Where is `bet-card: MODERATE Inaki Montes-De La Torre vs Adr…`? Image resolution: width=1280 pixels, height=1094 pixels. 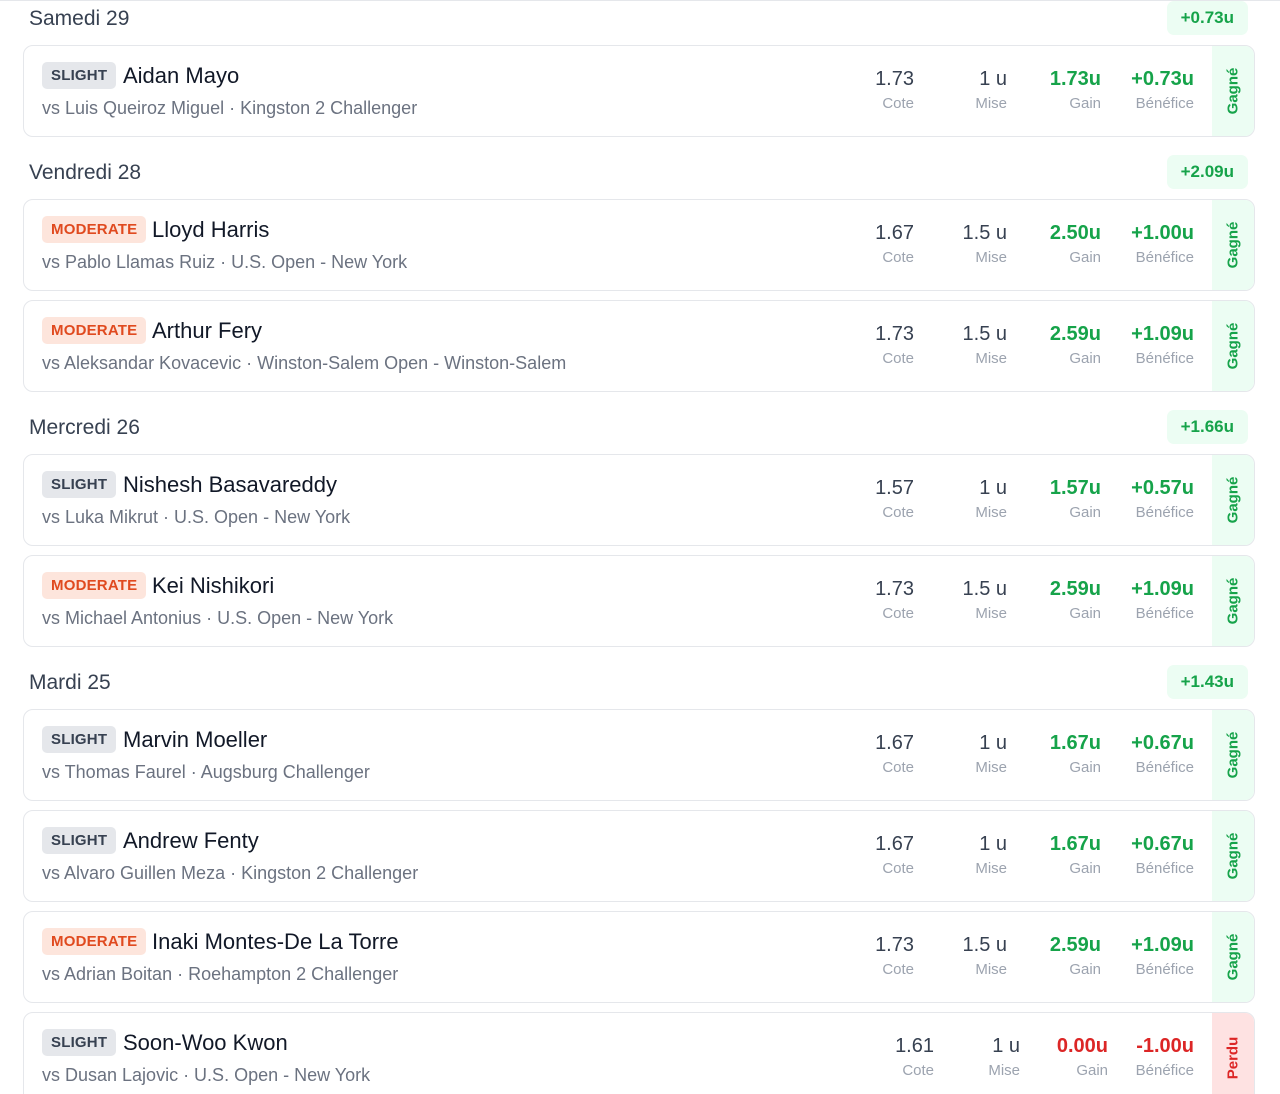 bet-card: MODERATE Inaki Montes-De La Torre vs Adr… is located at coordinates (639, 957).